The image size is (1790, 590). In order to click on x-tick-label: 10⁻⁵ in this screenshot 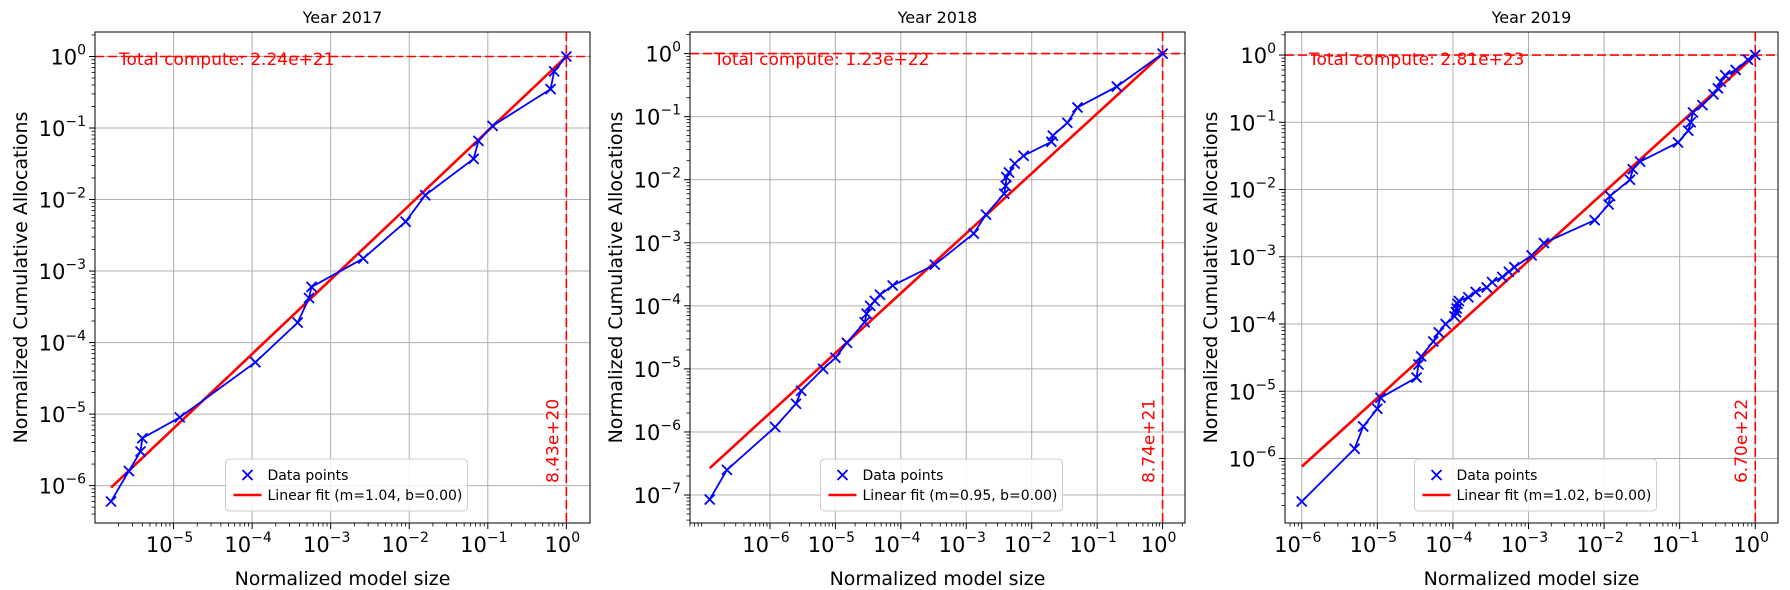, I will do `click(831, 543)`.